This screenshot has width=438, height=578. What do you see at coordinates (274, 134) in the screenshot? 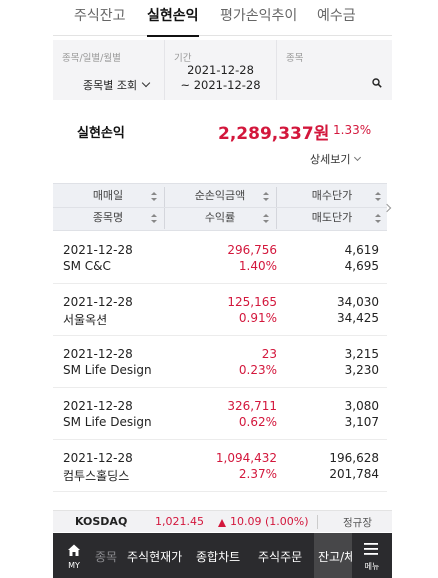
I see `realized-pnl-amount: 2,289,337원` at bounding box center [274, 134].